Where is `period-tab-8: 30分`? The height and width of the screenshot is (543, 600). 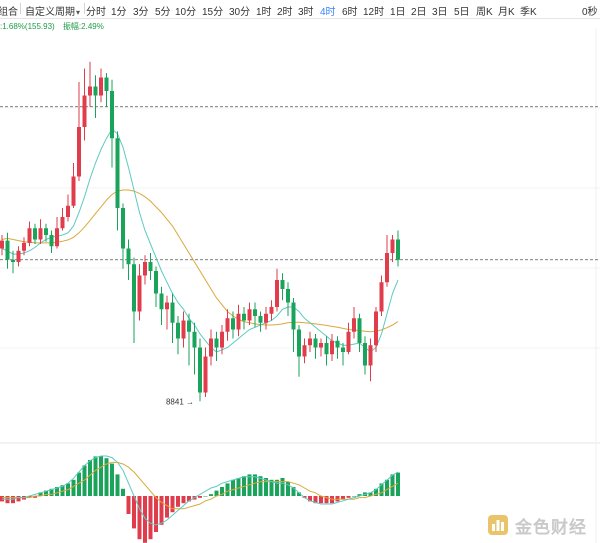 period-tab-8: 30分 is located at coordinates (239, 10).